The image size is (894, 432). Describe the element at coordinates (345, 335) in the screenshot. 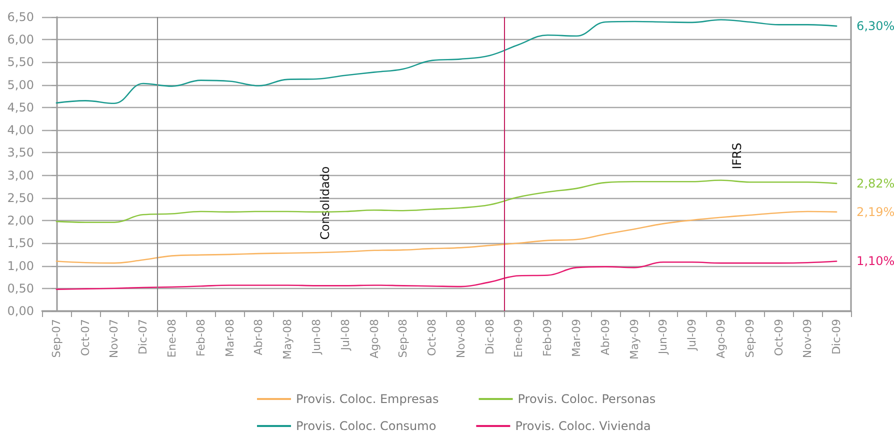

I see `x-tick-label: Jul-08` at that location.